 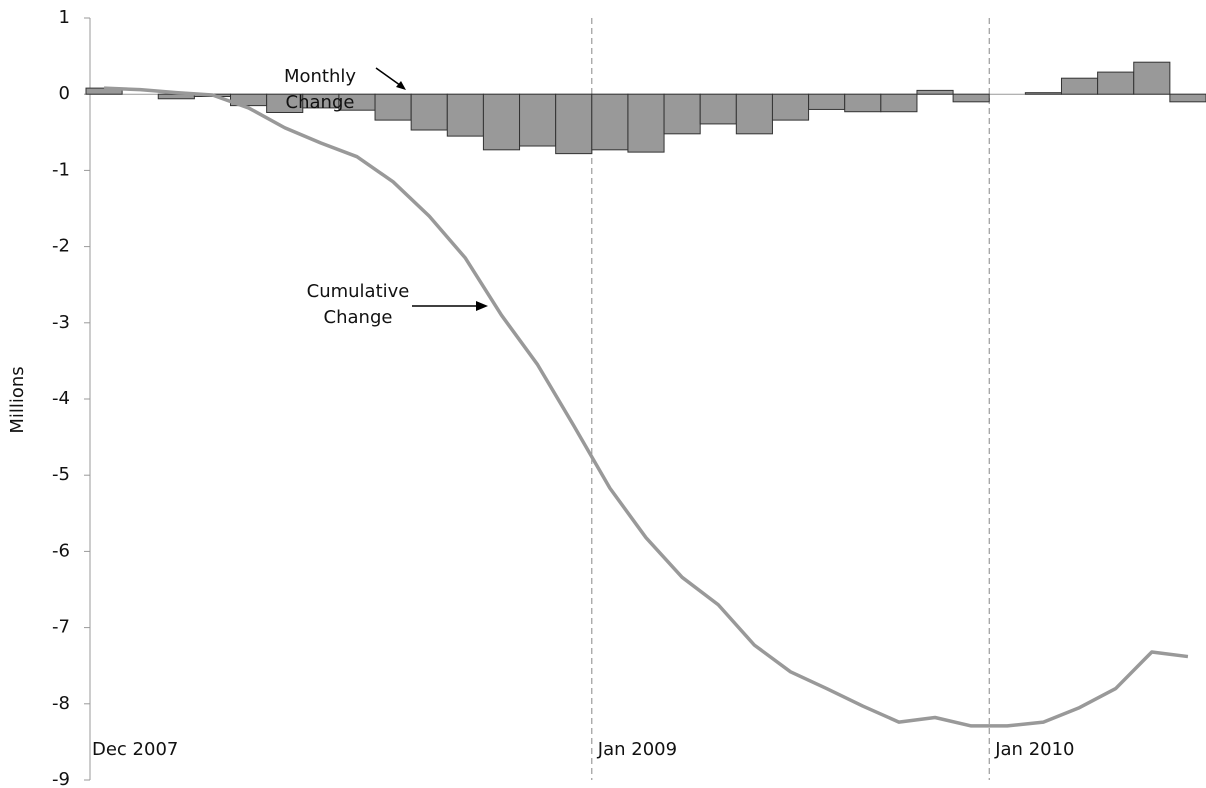 What do you see at coordinates (64, 93) in the screenshot?
I see `y-tick-label: 0` at bounding box center [64, 93].